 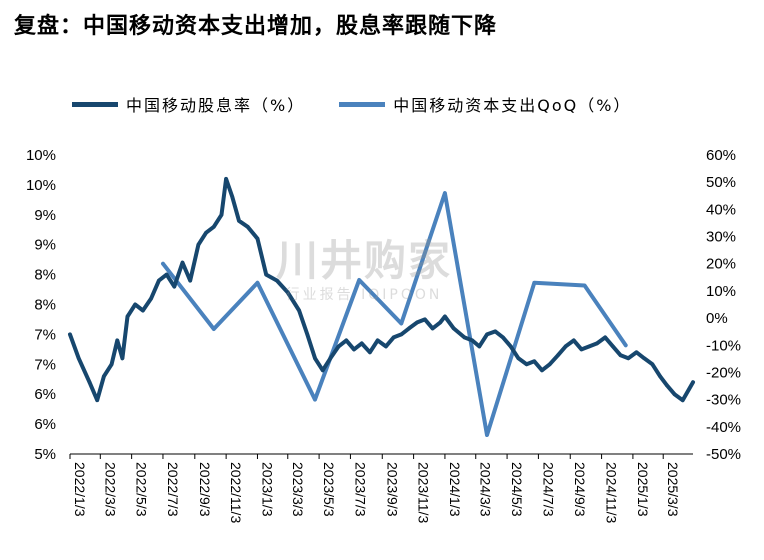 What do you see at coordinates (188, 104) in the screenshot?
I see `legend-item-dividend: 中国移动股息率（%）` at bounding box center [188, 104].